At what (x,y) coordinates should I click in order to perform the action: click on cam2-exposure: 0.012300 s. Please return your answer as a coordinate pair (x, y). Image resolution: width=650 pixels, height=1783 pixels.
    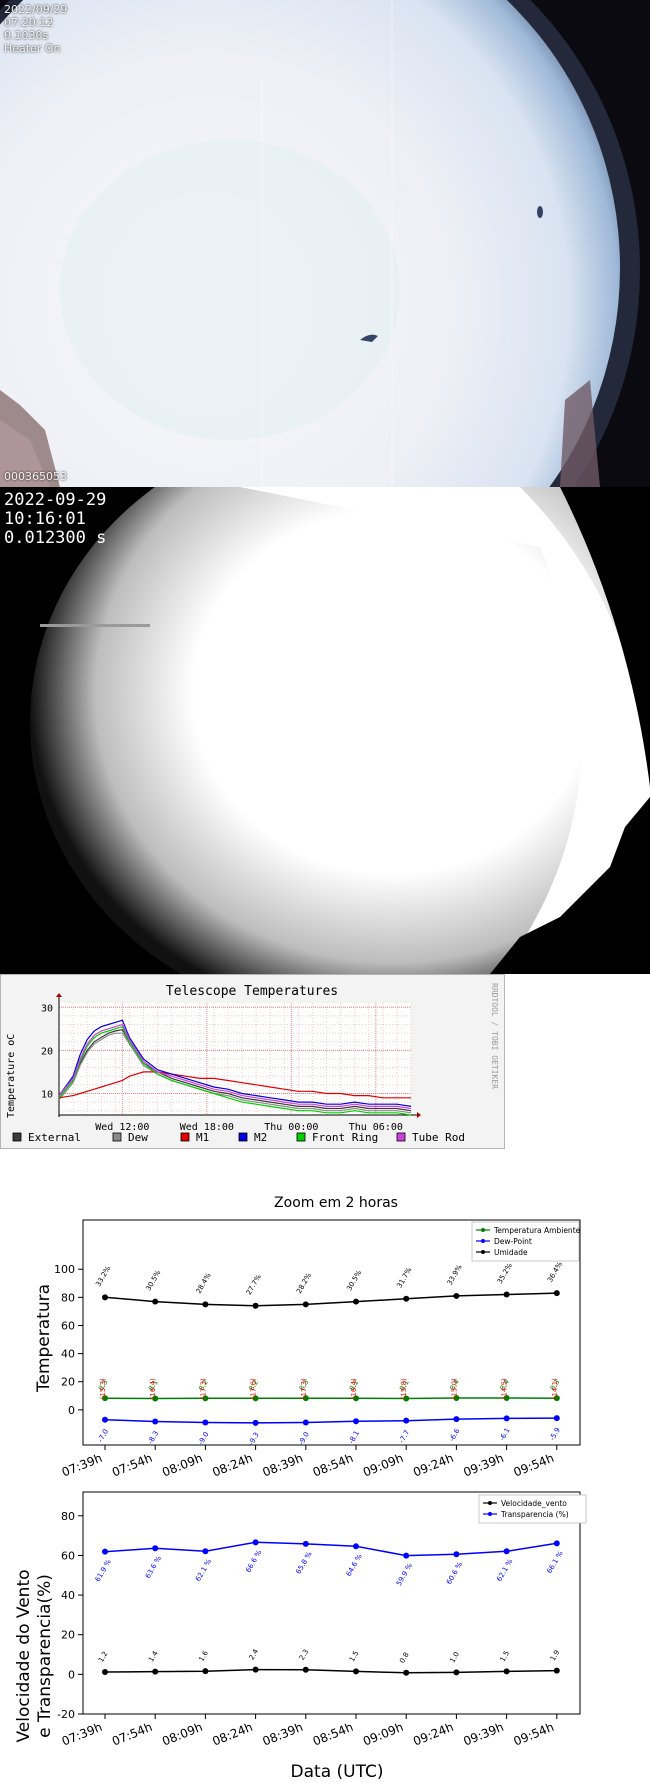
    Looking at the image, I should click on (55, 538).